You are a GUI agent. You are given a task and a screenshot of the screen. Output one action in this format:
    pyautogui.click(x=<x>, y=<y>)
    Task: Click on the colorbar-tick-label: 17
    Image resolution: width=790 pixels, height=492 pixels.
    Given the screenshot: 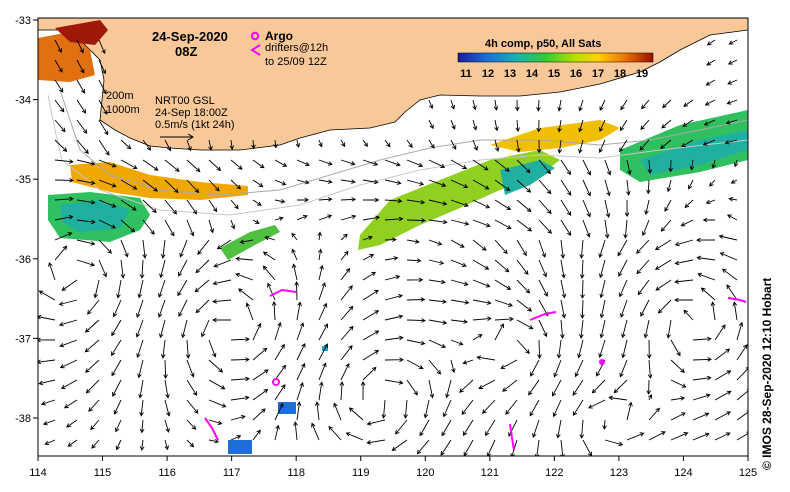 What is the action you would take?
    pyautogui.click(x=598, y=74)
    